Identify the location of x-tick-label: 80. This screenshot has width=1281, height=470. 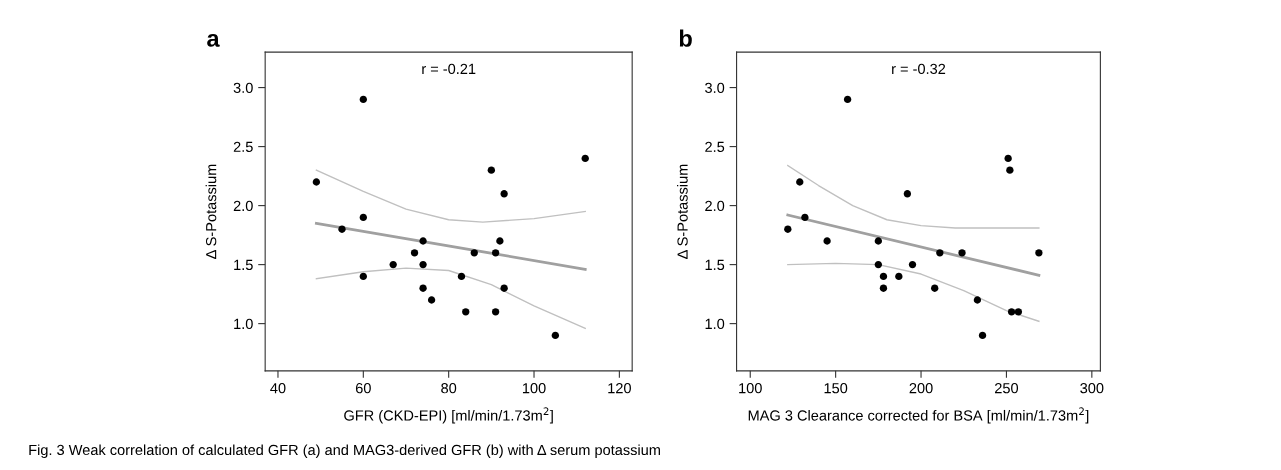
(449, 388).